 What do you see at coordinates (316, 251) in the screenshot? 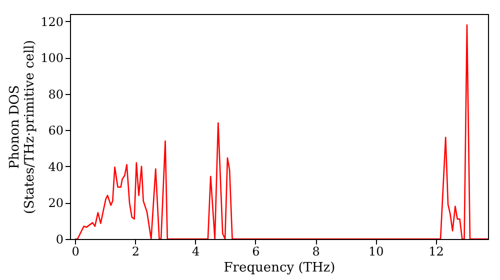
I see `x-tick-label: 8` at bounding box center [316, 251].